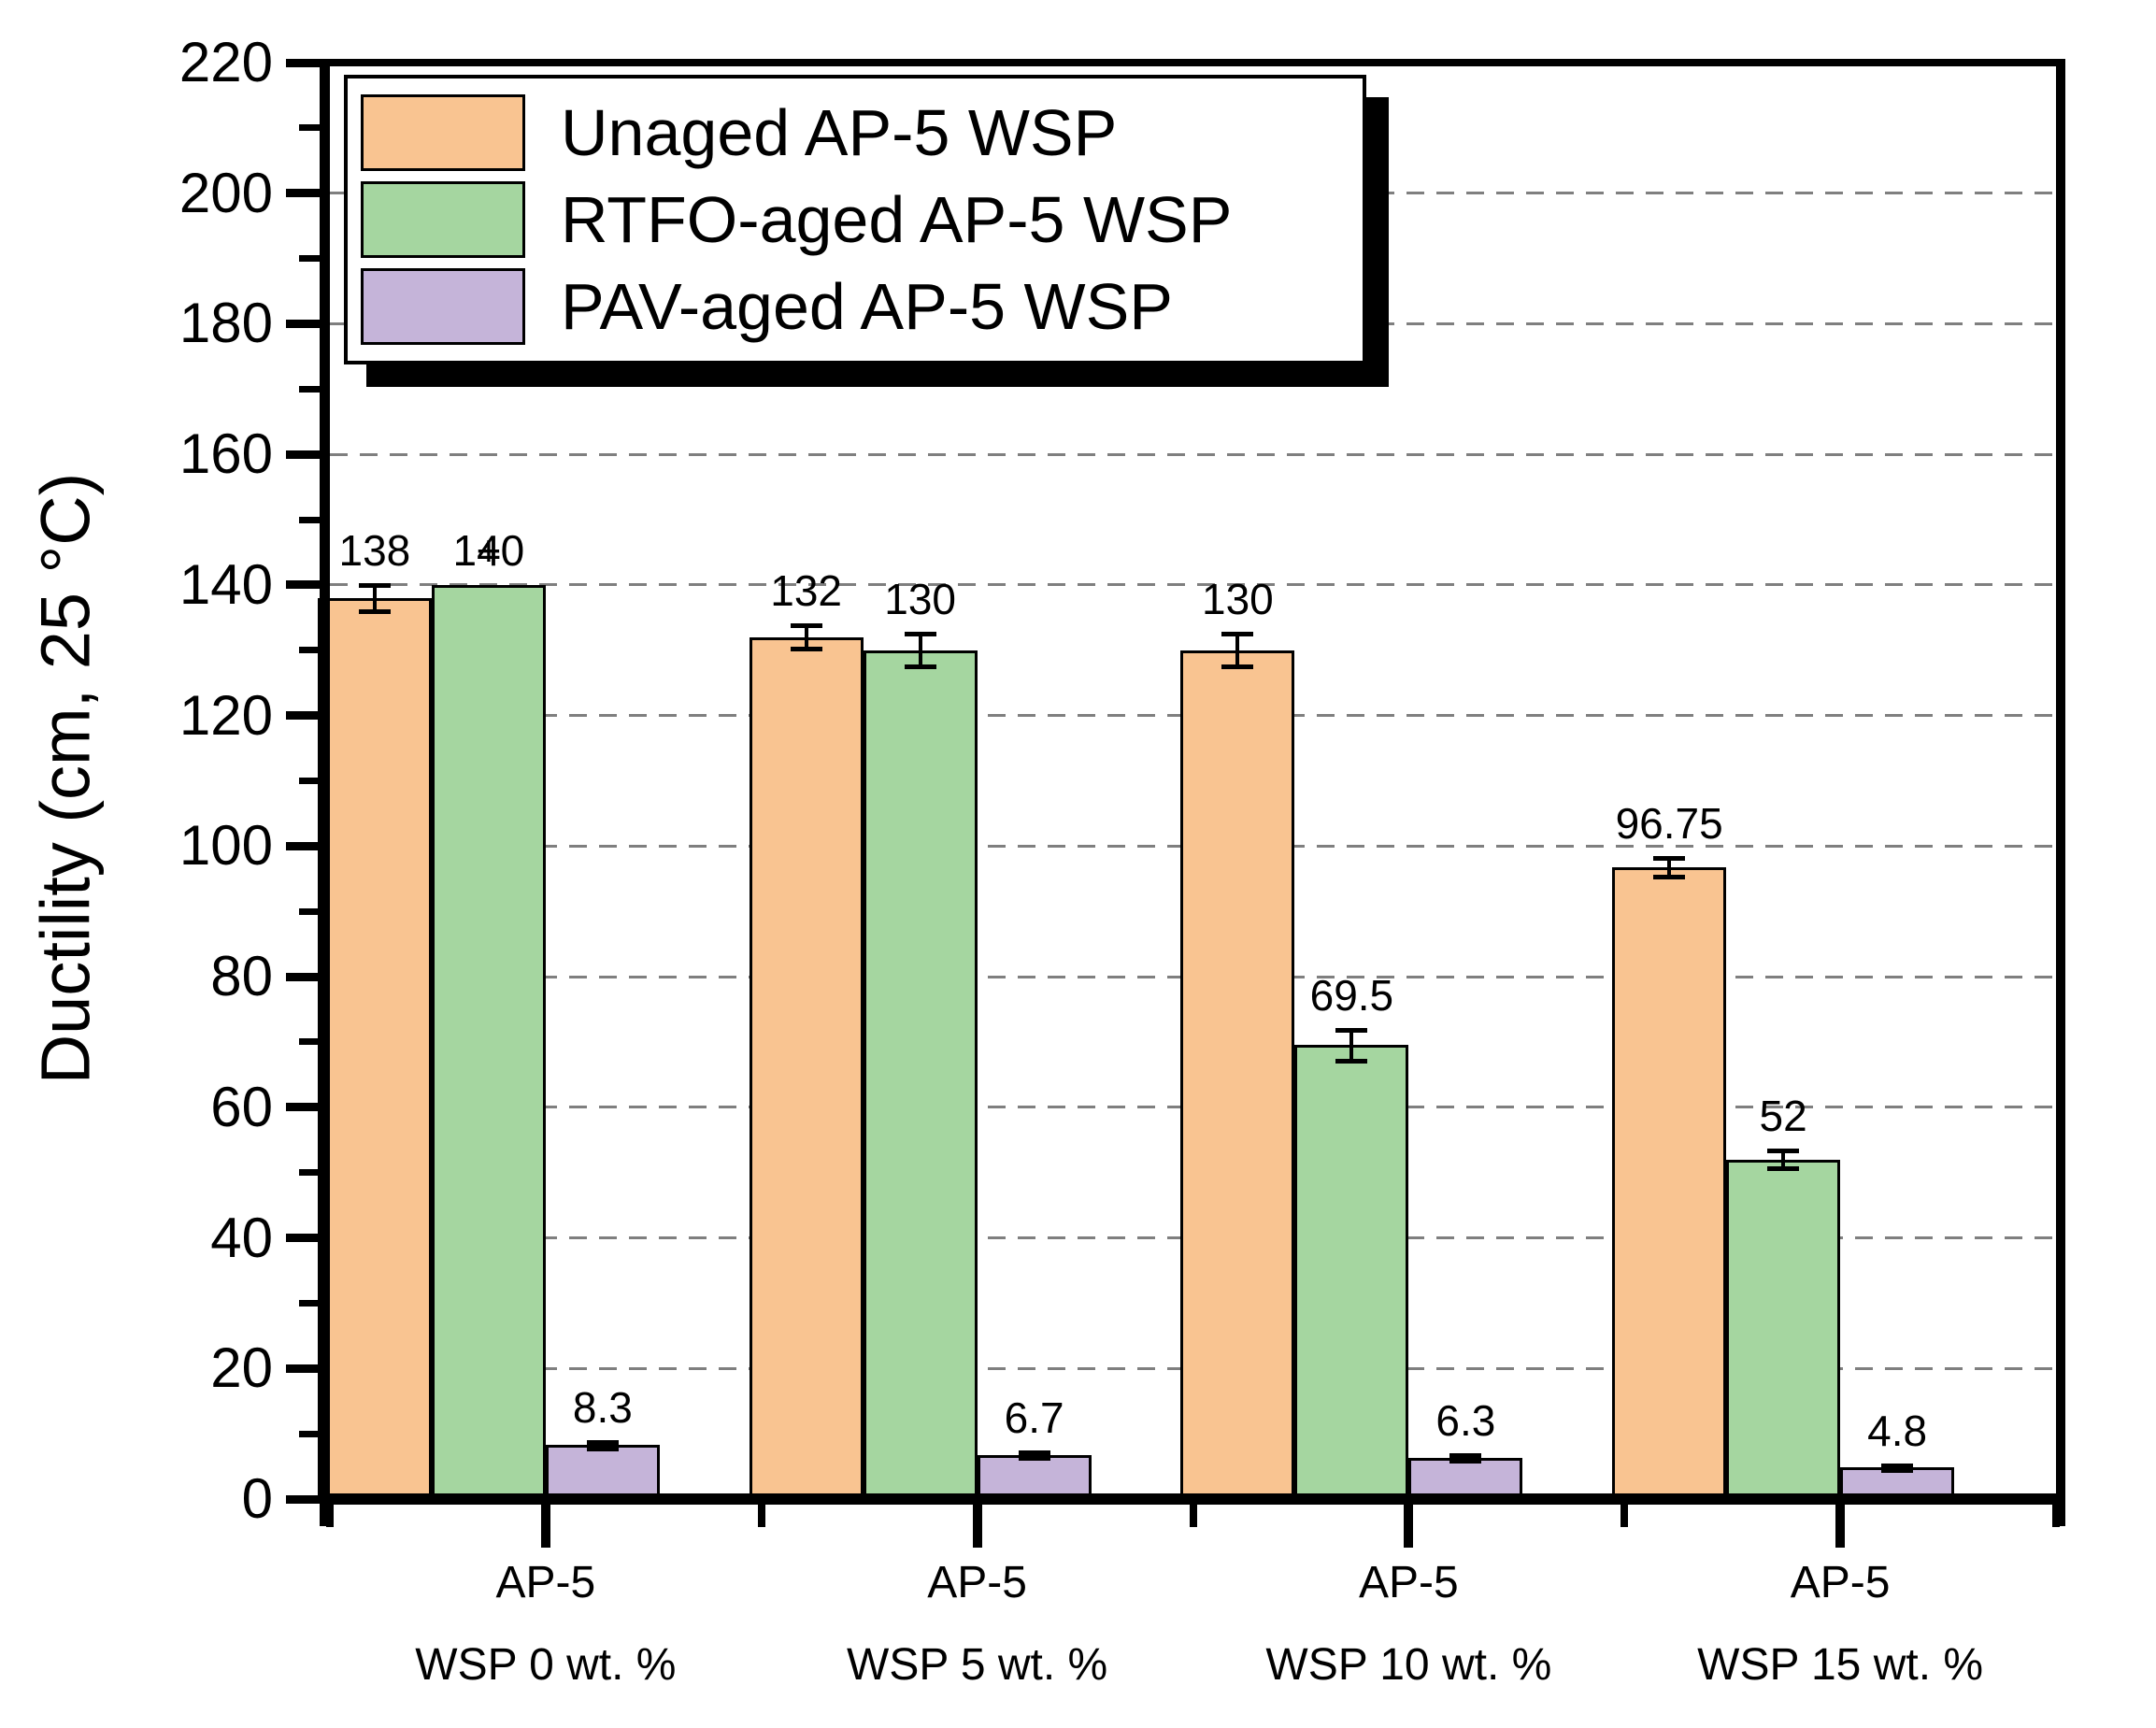 The height and width of the screenshot is (1728, 2156). Describe the element at coordinates (1034, 1418) in the screenshot. I see `bar-value-label: 6.7` at that location.